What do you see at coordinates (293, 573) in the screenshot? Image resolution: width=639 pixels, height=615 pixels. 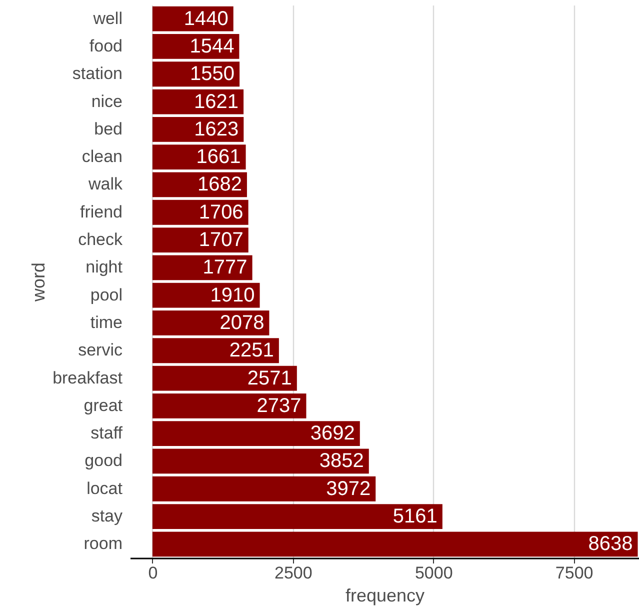 I see `x-tick-label: 2500` at bounding box center [293, 573].